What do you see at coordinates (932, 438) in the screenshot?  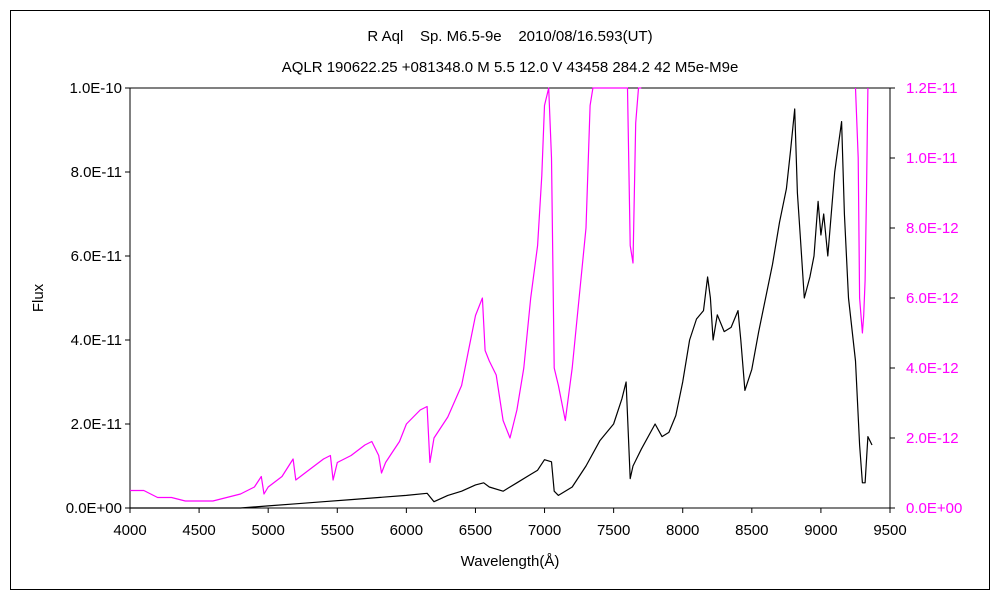 I see `y2-tick-label: 2.0E-12` at bounding box center [932, 438].